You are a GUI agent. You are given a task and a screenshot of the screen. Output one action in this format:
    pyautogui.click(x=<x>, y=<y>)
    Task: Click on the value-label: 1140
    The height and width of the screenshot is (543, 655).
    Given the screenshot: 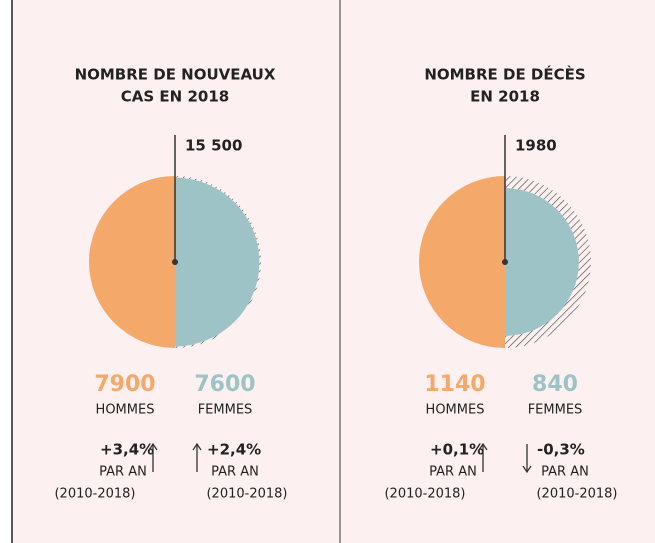 What is the action you would take?
    pyautogui.click(x=454, y=384)
    